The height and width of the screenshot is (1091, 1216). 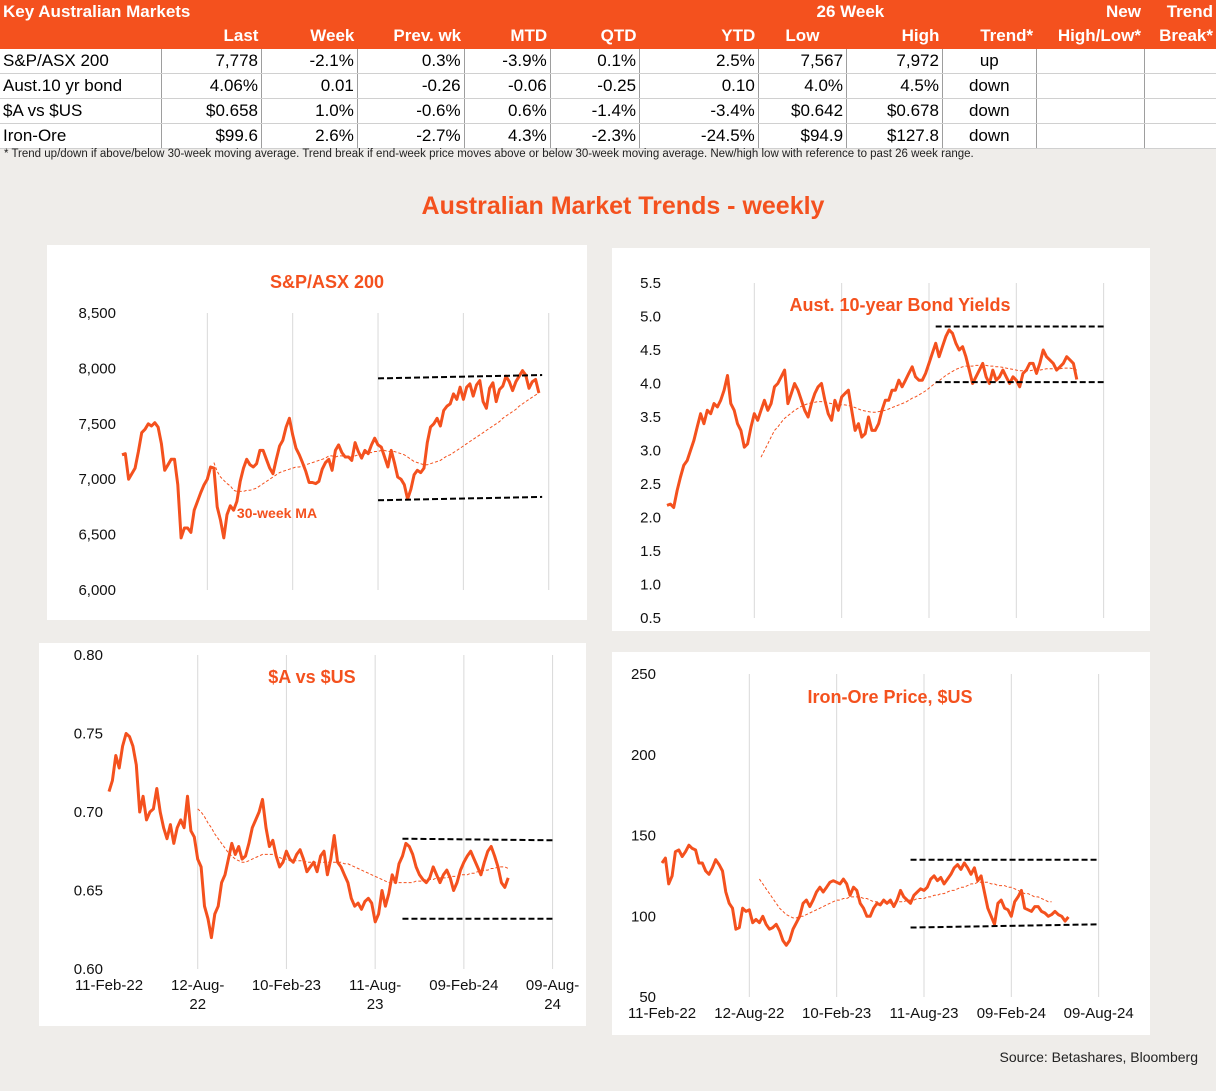 I want to click on cell: -2.7%, so click(x=411, y=136).